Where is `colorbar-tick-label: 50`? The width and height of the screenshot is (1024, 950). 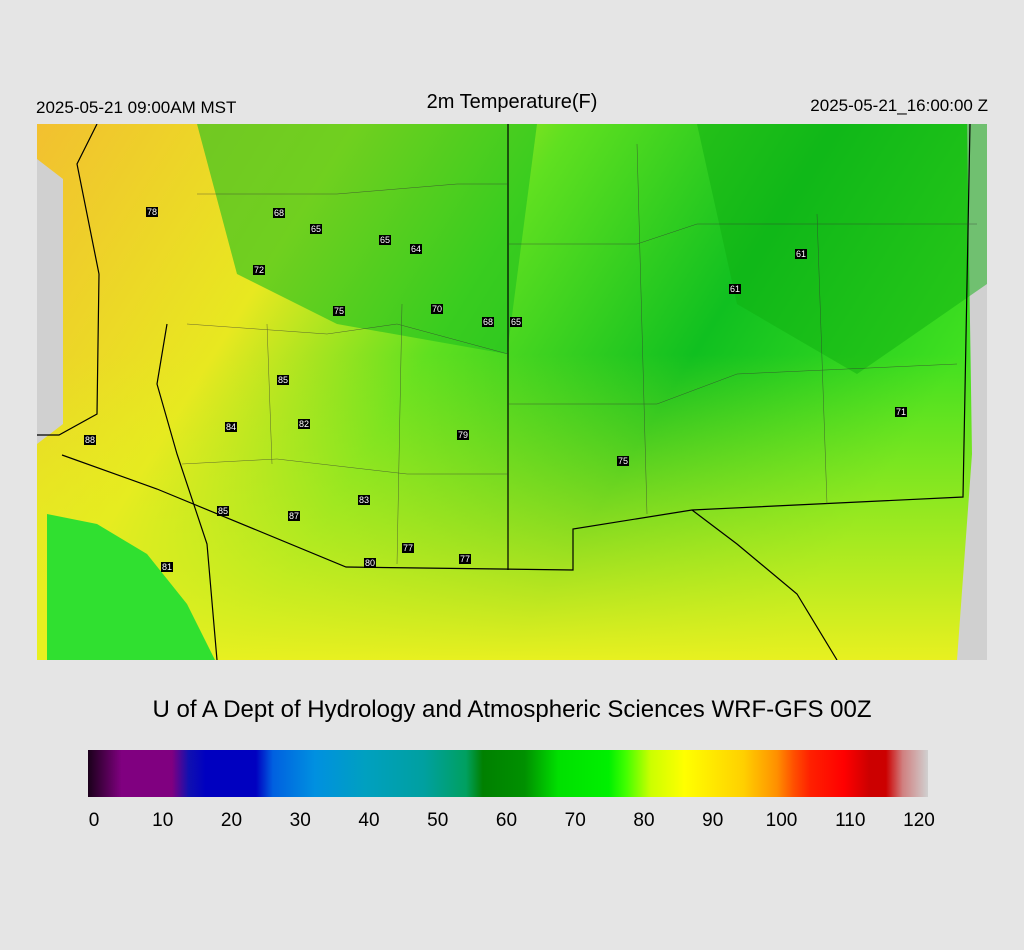 colorbar-tick-label: 50 is located at coordinates (438, 820).